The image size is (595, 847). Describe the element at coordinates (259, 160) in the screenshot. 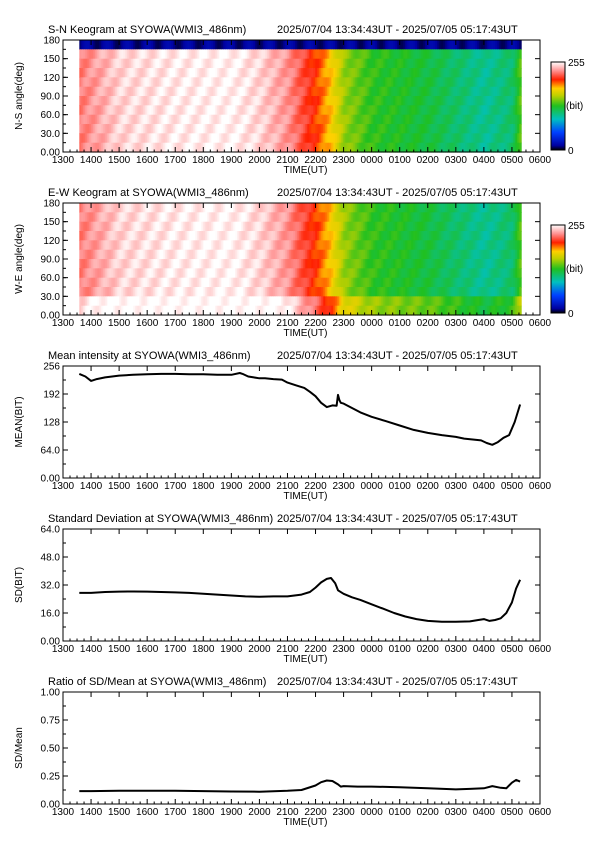

I see `x-tick-label: 2000` at that location.